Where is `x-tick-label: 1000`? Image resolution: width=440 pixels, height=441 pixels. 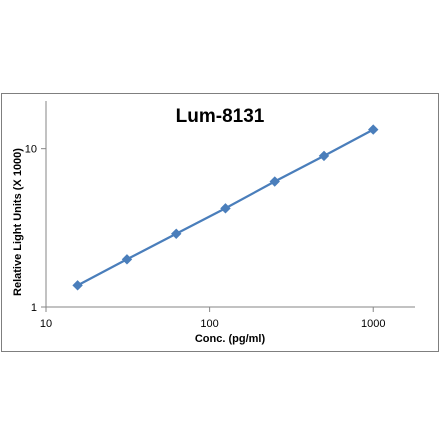
x-tick-label: 1000 is located at coordinates (373, 324).